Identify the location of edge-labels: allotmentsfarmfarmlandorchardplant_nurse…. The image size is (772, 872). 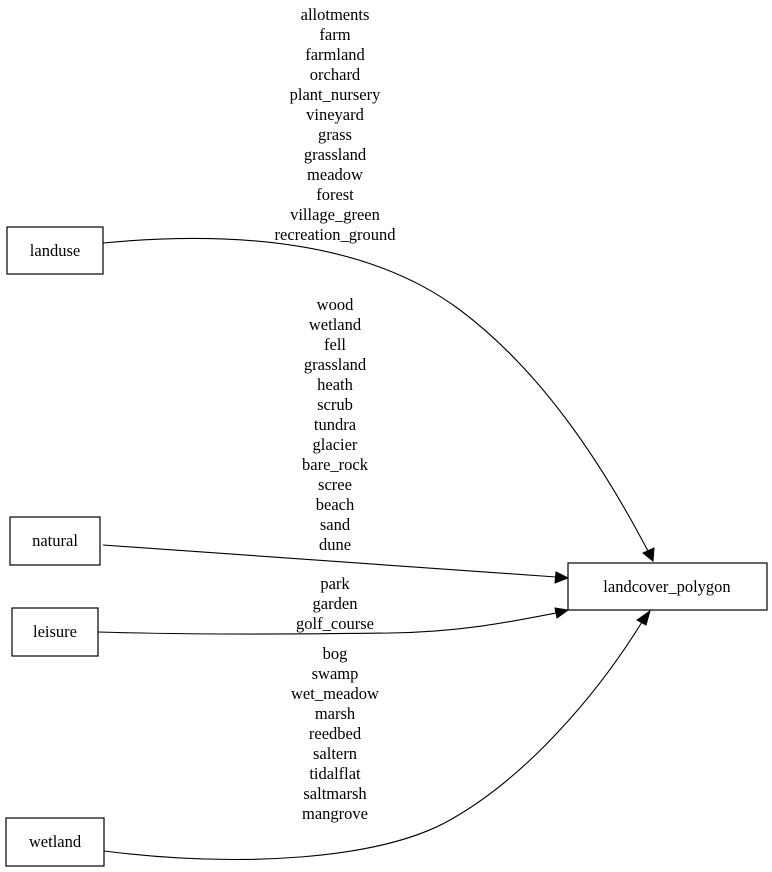
(336, 414).